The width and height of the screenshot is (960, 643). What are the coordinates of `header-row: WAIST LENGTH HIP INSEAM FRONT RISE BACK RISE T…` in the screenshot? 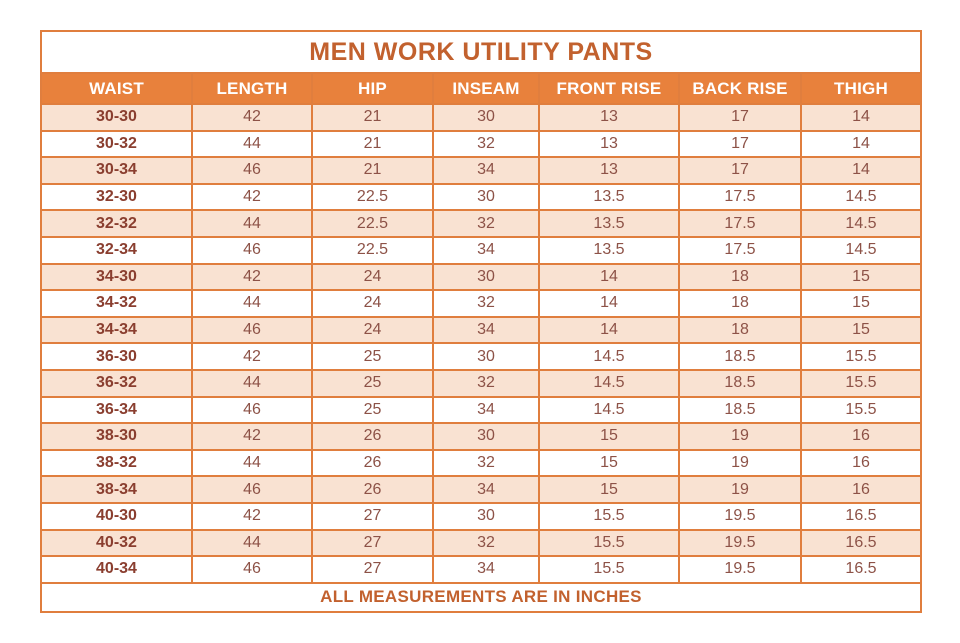 It's located at (481, 88).